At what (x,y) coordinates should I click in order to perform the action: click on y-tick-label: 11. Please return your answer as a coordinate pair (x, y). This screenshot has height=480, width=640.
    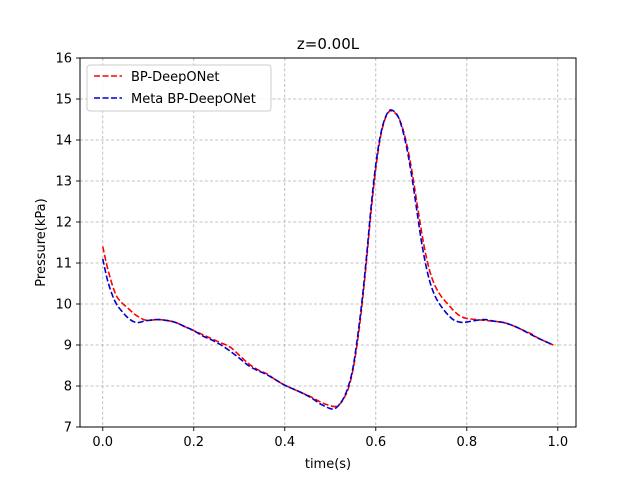
    Looking at the image, I should click on (63, 264).